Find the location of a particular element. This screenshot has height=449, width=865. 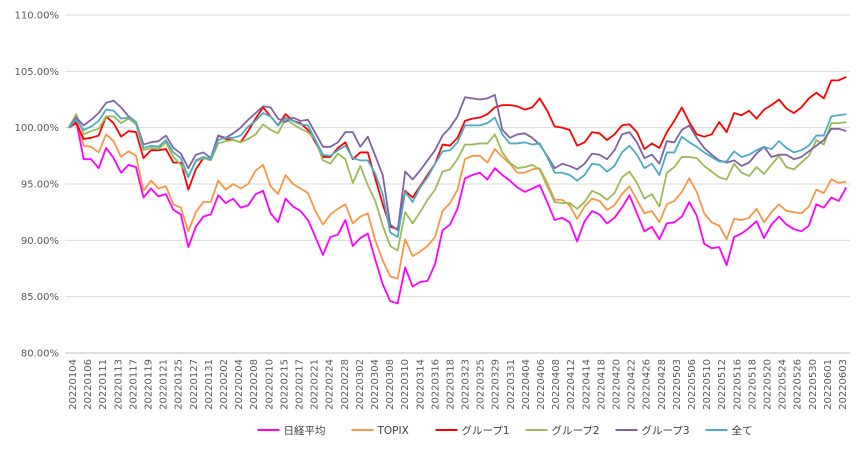

y-tick-label: 95.00% is located at coordinates (40, 185).